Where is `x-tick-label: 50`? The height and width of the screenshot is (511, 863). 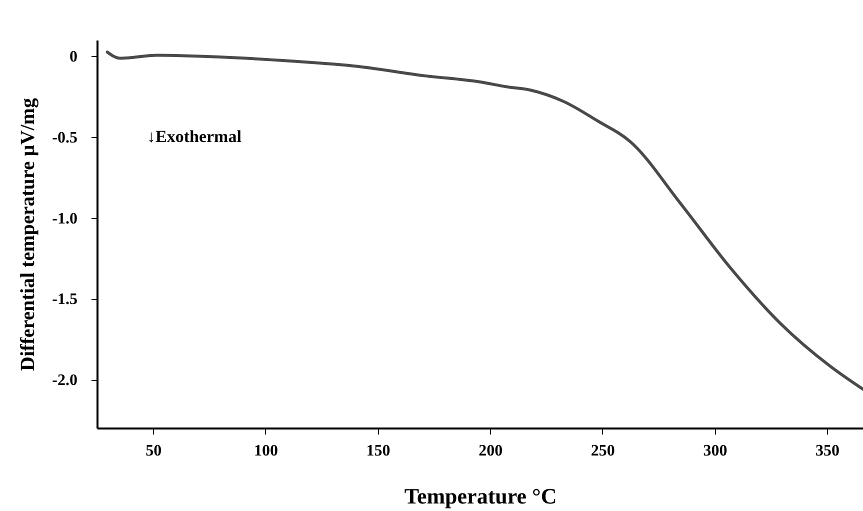
x-tick-label: 50 is located at coordinates (154, 451).